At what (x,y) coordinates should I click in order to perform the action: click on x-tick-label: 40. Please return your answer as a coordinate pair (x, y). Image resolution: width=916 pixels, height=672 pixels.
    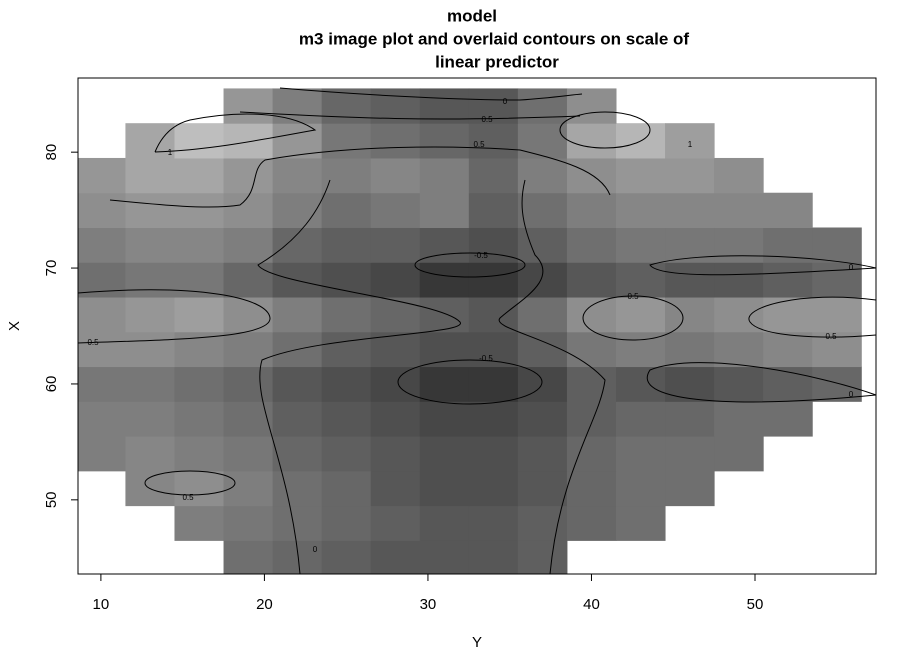
    Looking at the image, I should click on (591, 604).